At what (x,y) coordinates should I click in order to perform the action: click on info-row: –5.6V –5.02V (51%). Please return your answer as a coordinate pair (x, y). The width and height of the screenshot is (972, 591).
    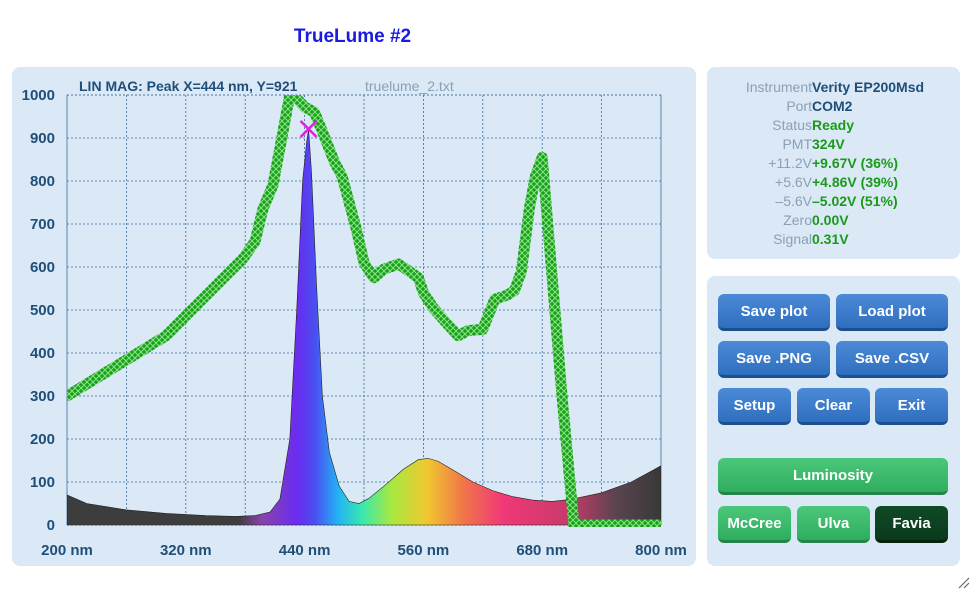
    Looking at the image, I should click on (833, 202).